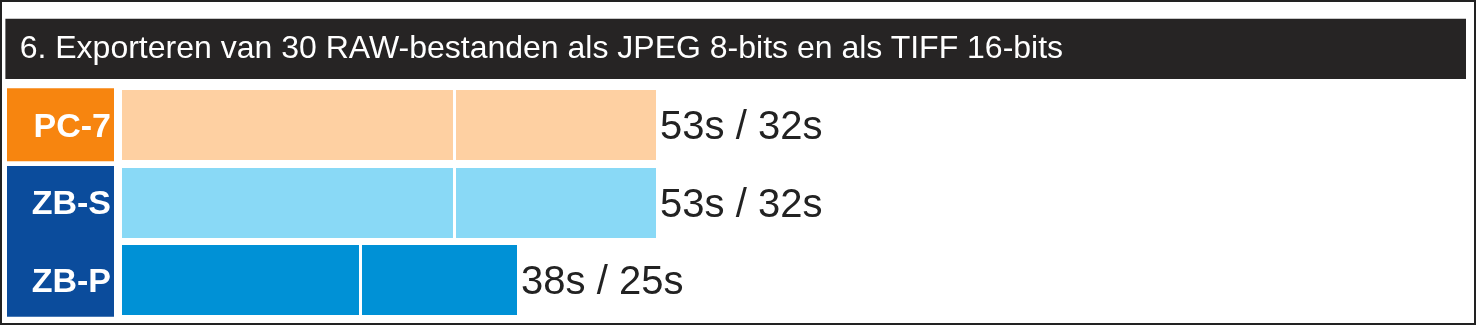 The image size is (1476, 325). Describe the element at coordinates (72, 124) in the screenshot. I see `y-tick-label: PC-7` at that location.